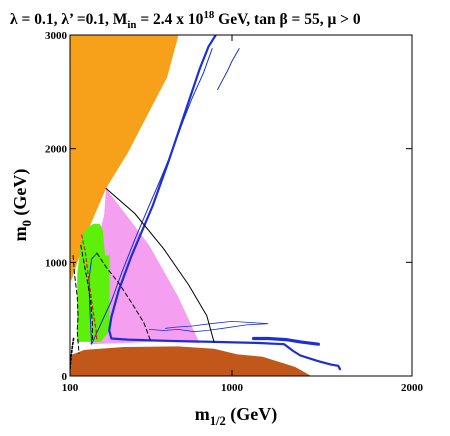  What do you see at coordinates (160, 265) in the screenshot?
I see `curve-boundary-solid` at bounding box center [160, 265].